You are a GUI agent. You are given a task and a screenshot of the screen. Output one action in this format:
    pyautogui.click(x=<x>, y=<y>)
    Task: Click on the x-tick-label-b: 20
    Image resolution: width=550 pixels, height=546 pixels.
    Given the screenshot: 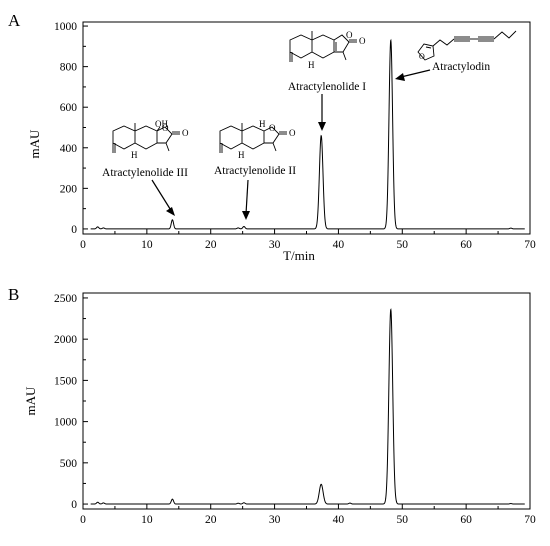 What is the action you would take?
    pyautogui.click(x=211, y=520)
    